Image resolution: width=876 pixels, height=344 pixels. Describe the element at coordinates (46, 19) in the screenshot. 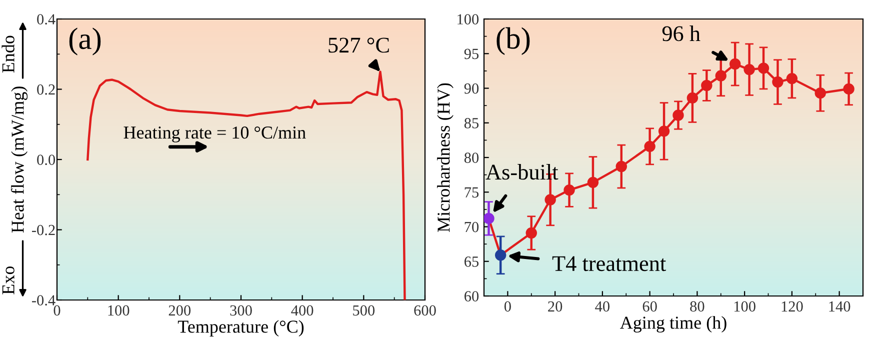

I see `y-tick-label: 0.4` at that location.